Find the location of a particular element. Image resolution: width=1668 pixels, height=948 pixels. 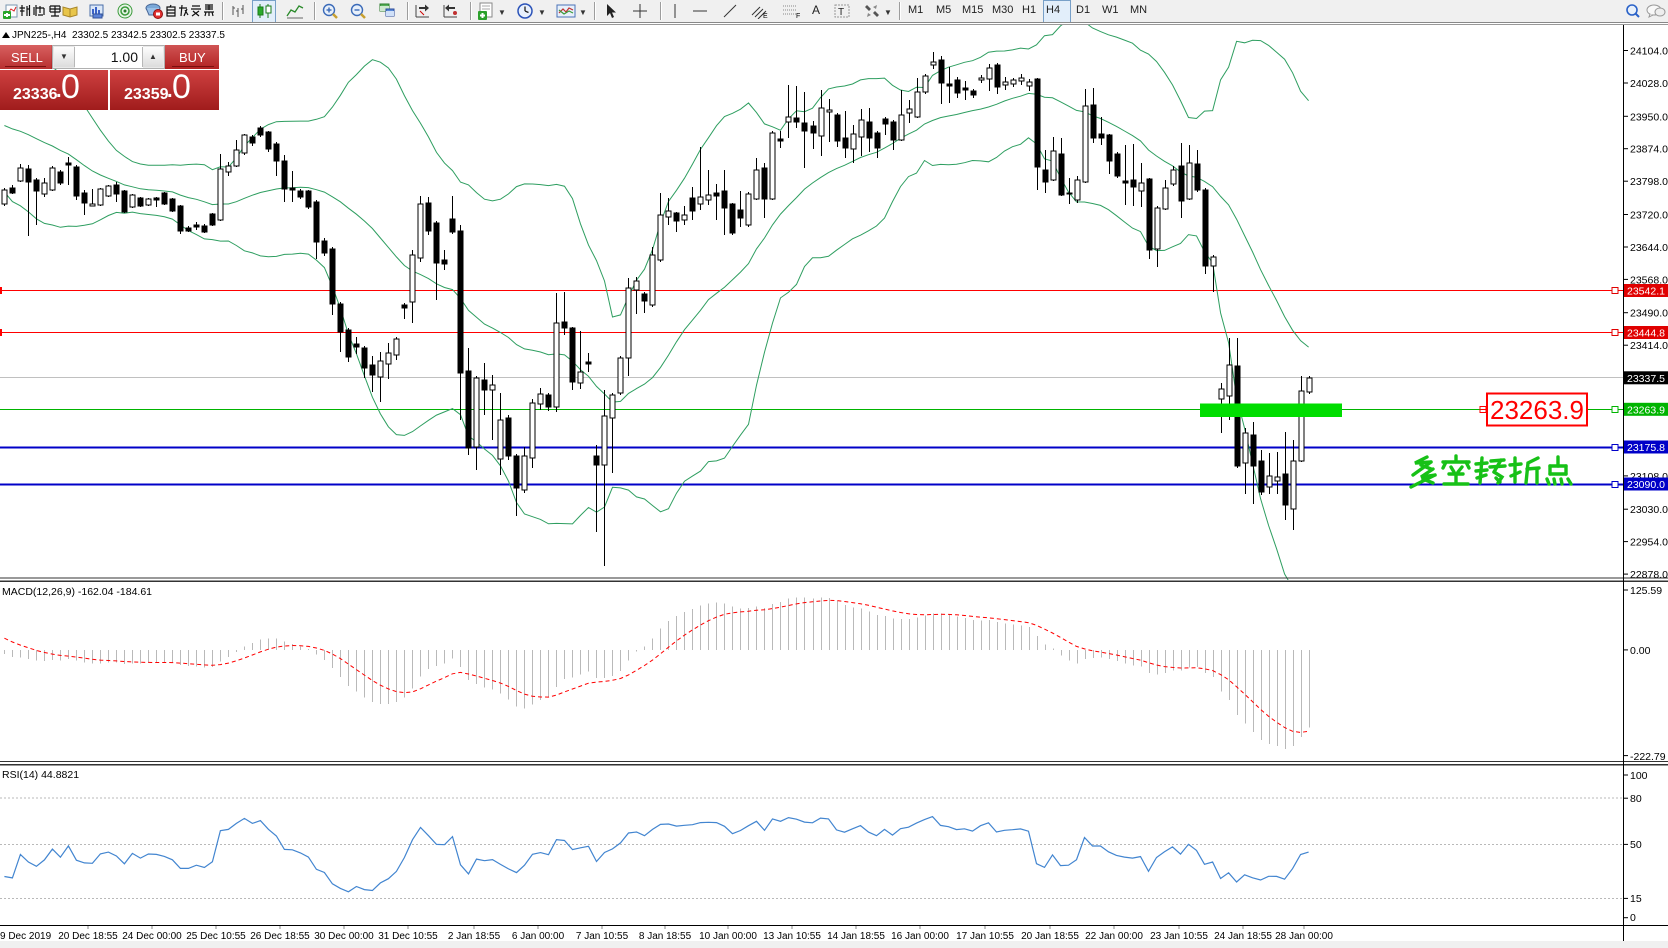

svg-text: 23030.0 is located at coordinates (1649, 510).